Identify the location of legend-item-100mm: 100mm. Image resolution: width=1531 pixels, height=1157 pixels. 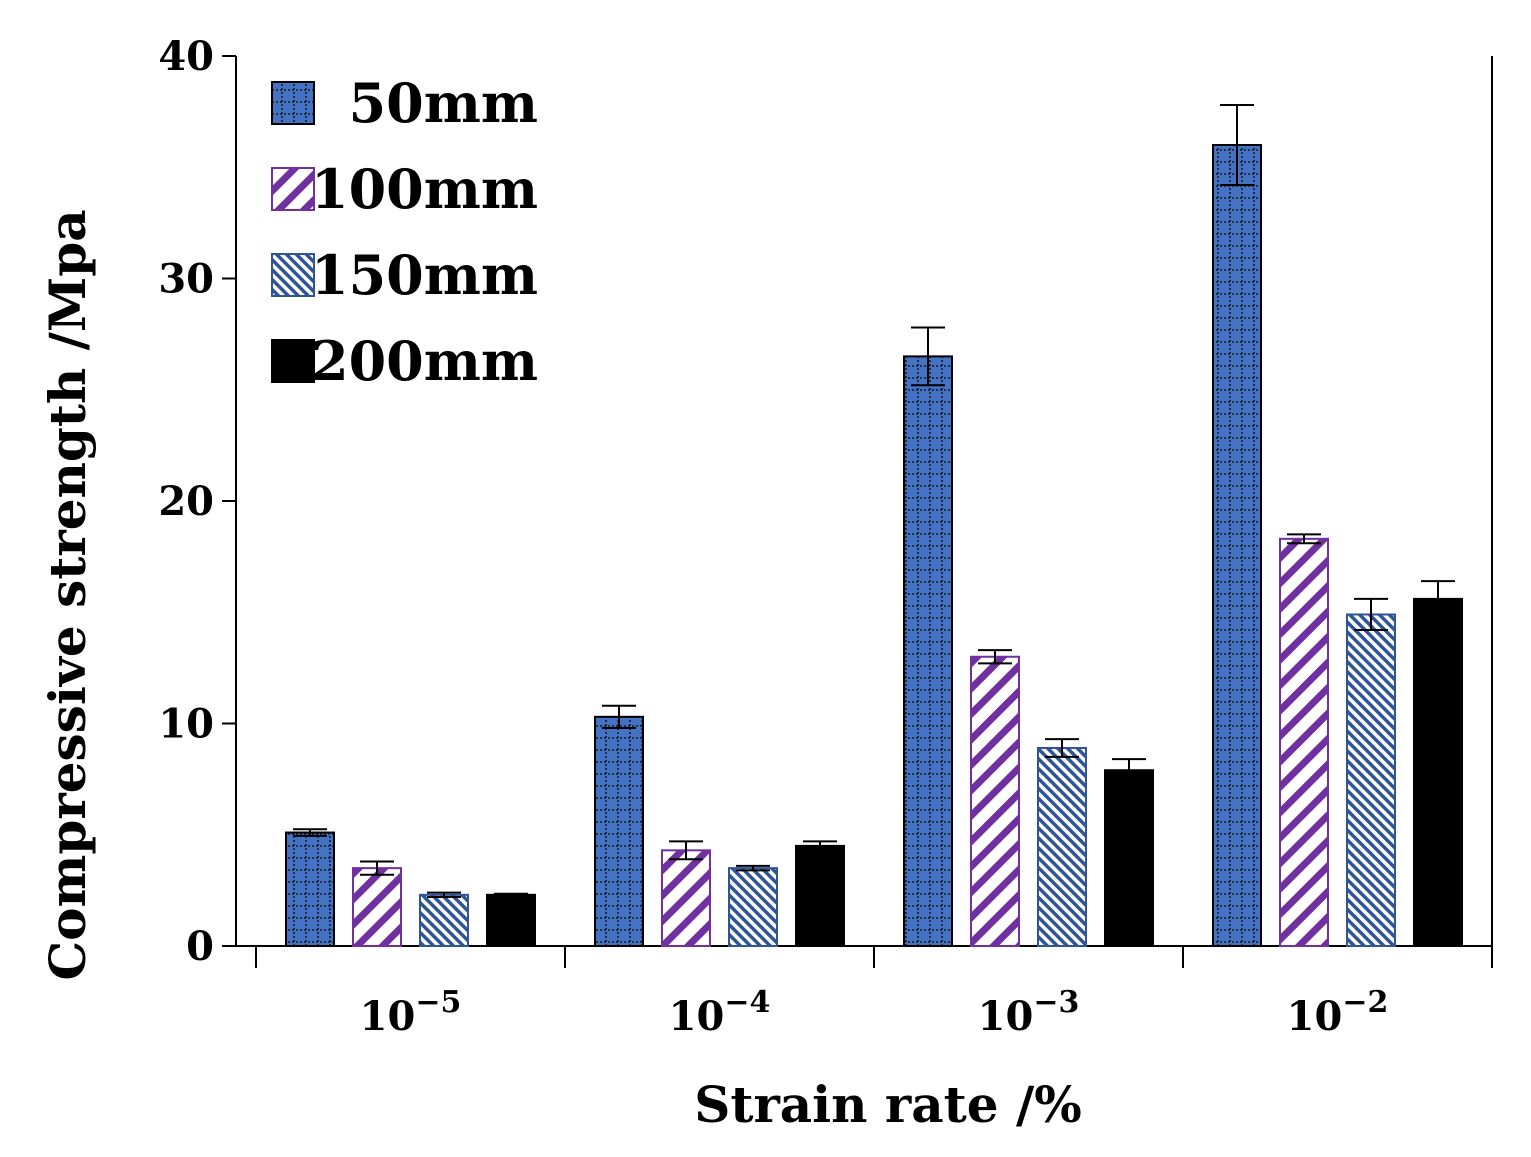
(404, 189).